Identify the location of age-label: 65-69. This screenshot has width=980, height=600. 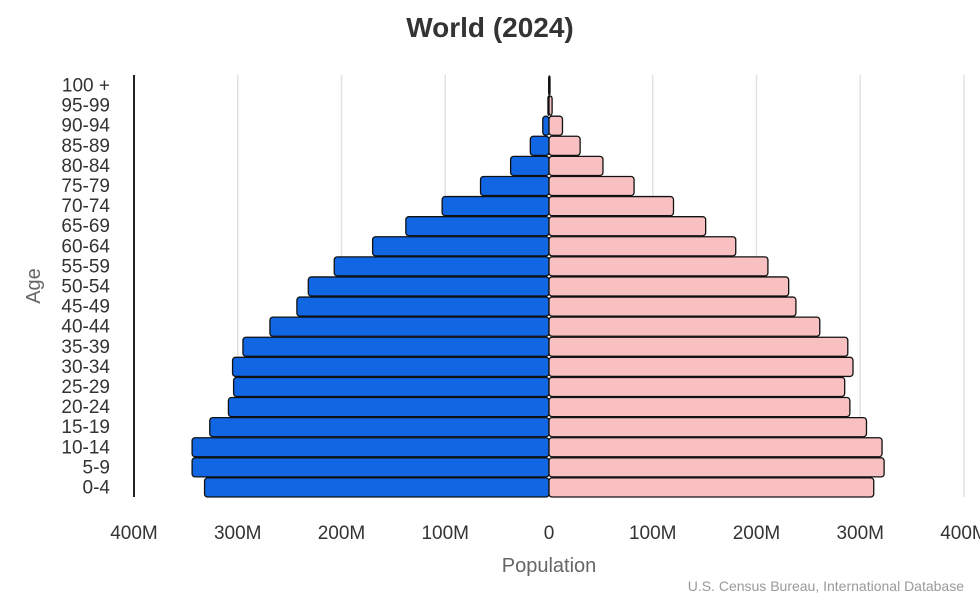
(85, 226).